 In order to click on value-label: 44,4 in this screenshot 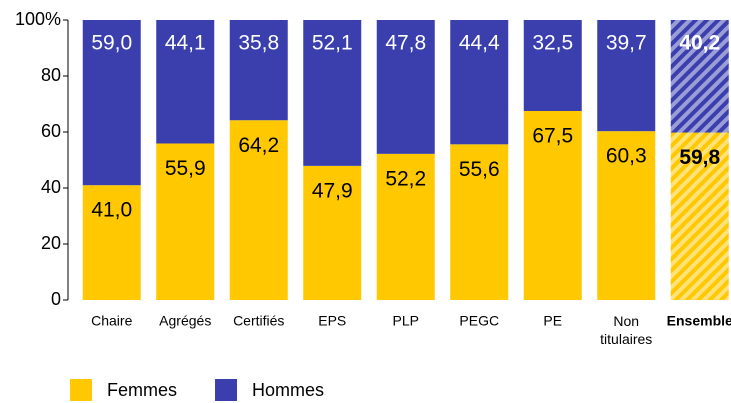, I will do `click(479, 43)`.